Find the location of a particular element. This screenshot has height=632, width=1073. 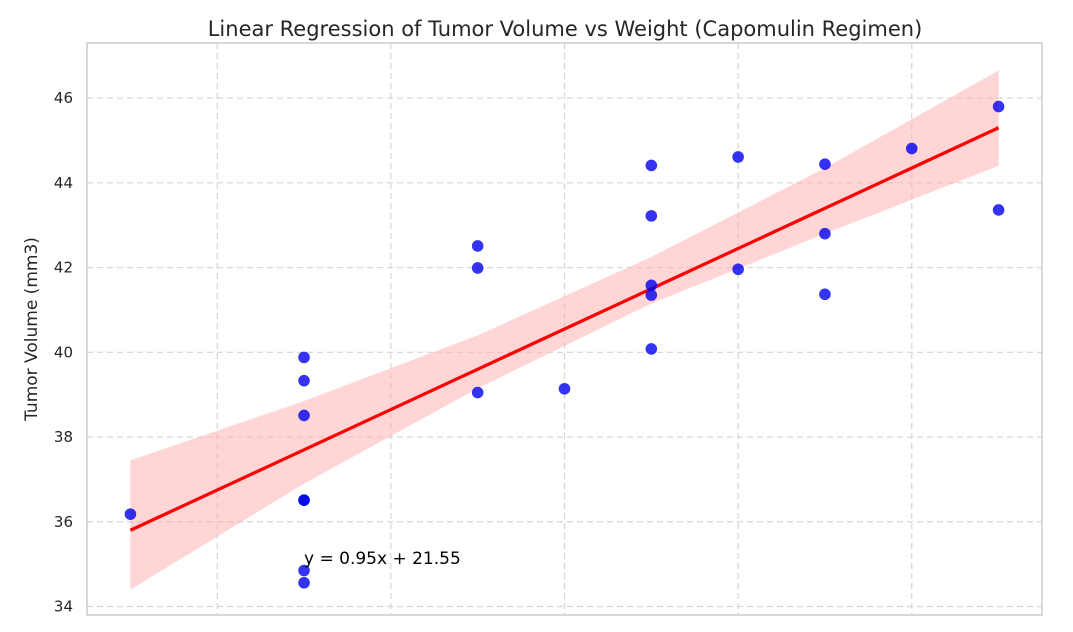

y-tick-label: 34 is located at coordinates (63, 607).